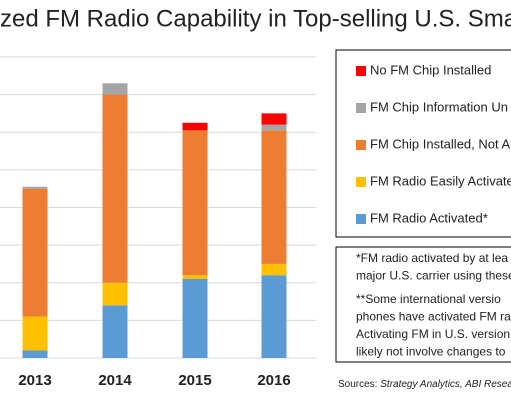 The width and height of the screenshot is (511, 400). What do you see at coordinates (431, 352) in the screenshot?
I see `note-line: likely not involve changes to` at bounding box center [431, 352].